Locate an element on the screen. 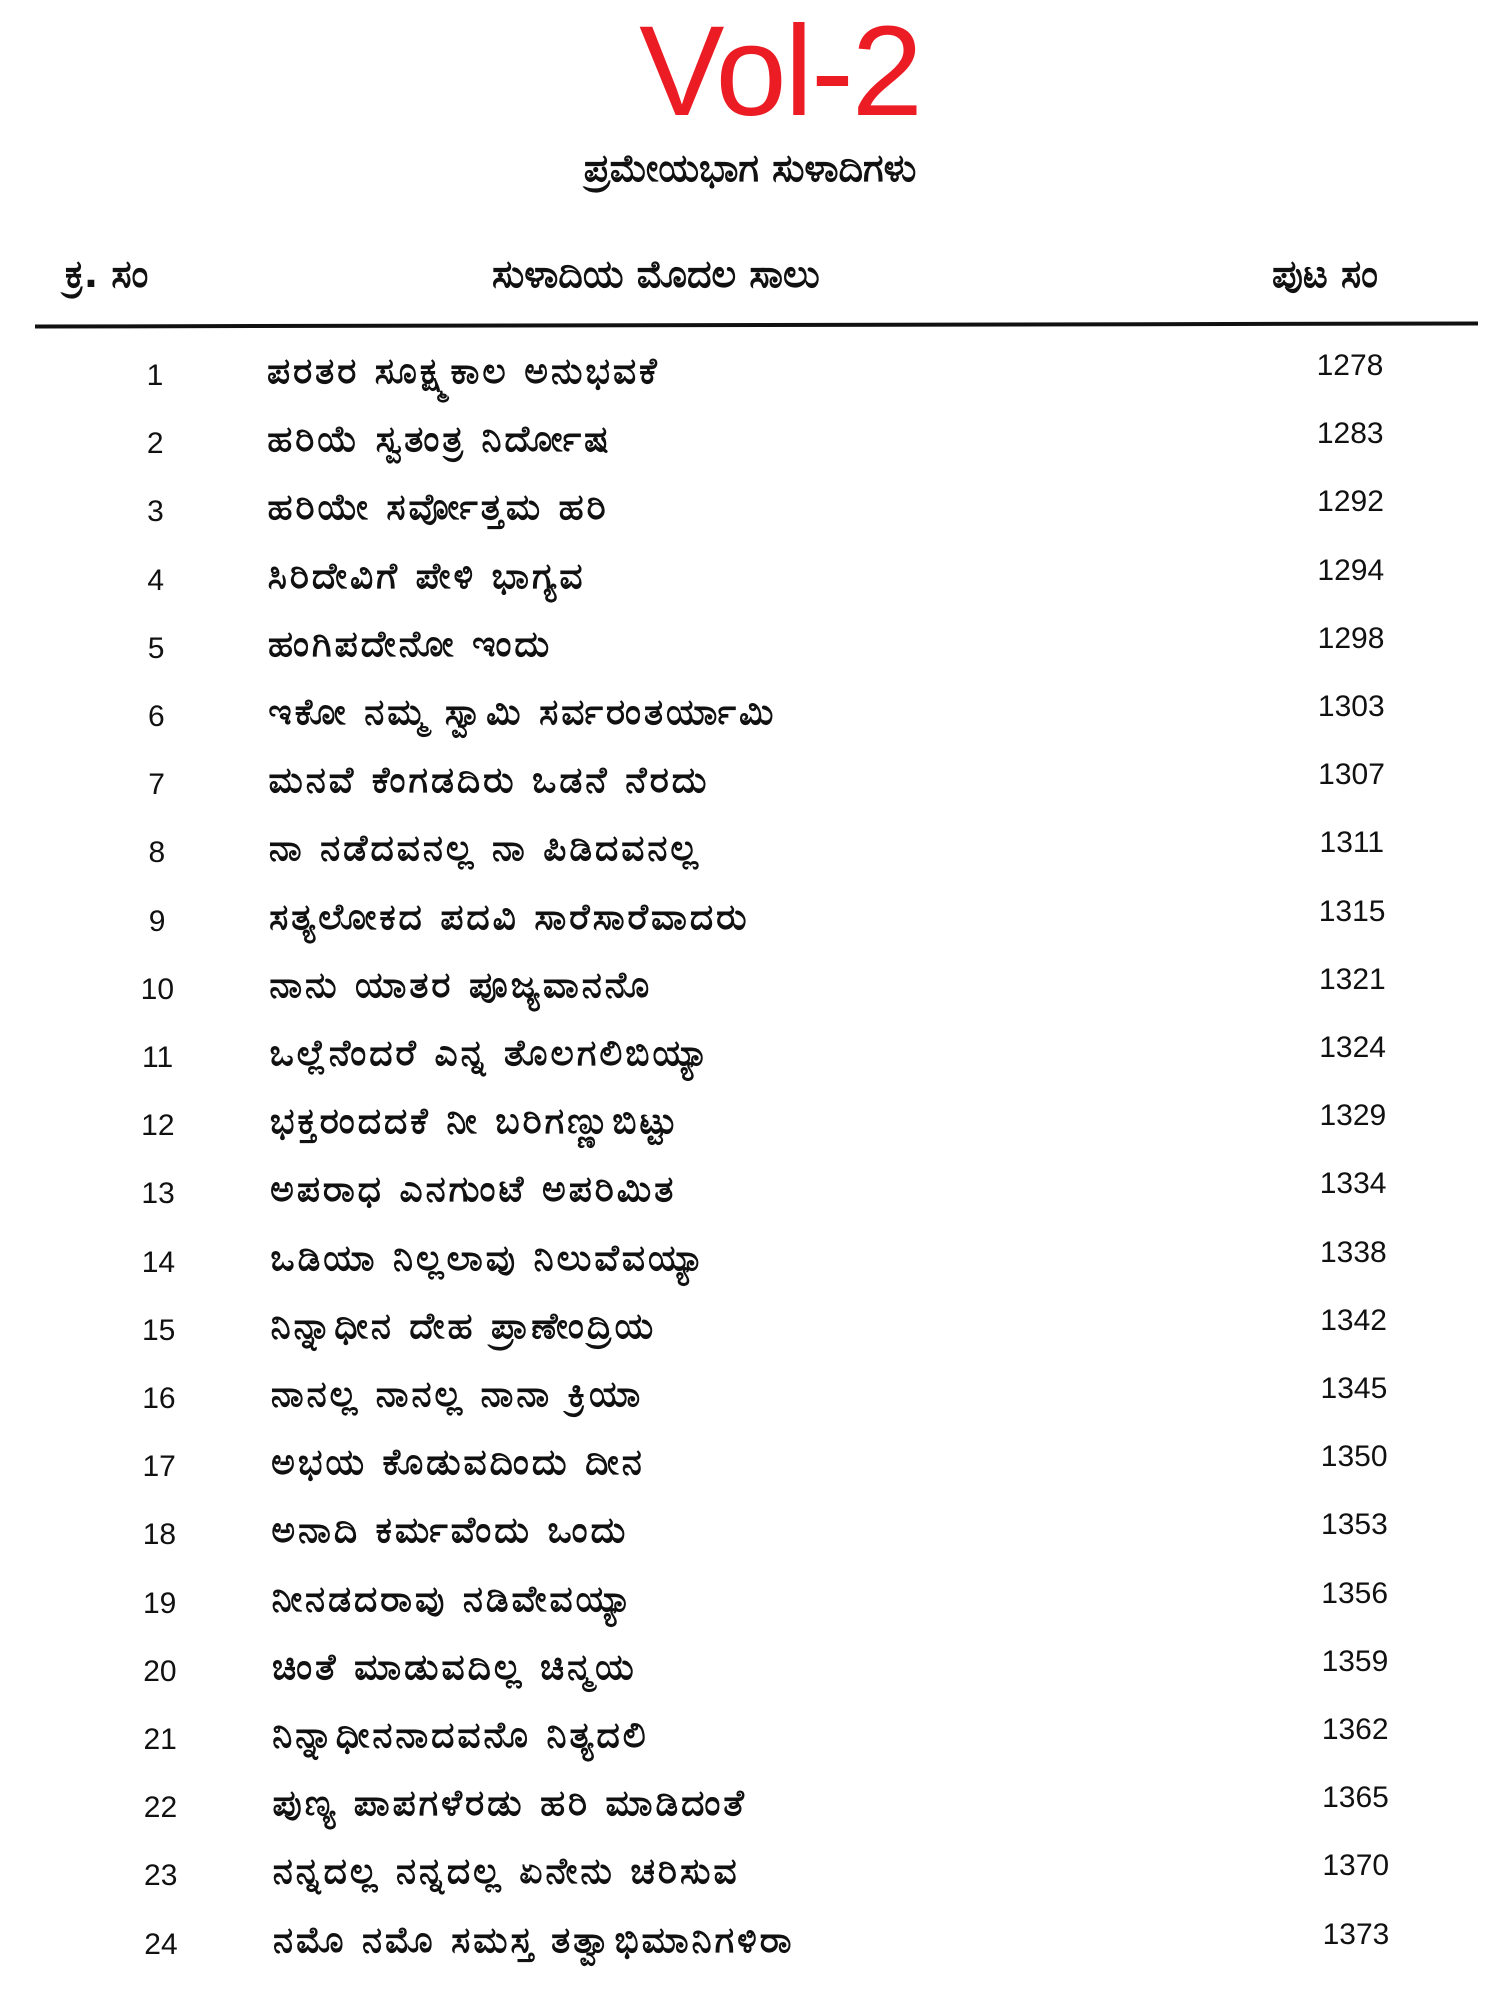 This screenshot has height=2000, width=1500. serial-number: 9 is located at coordinates (157, 921).